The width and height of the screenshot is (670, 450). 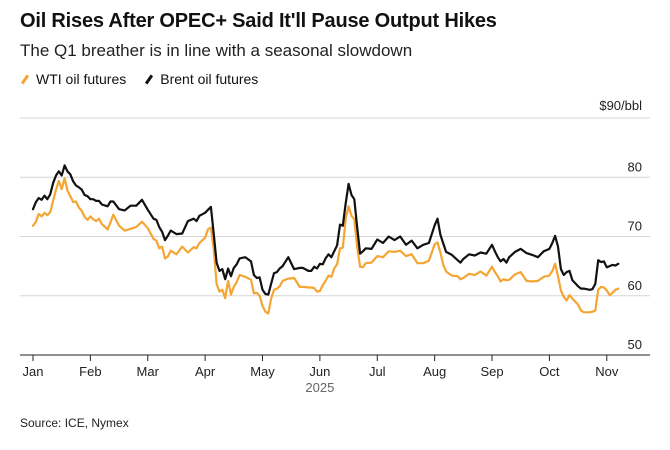 I want to click on x-tick-label-jan: Jan, so click(x=33, y=371).